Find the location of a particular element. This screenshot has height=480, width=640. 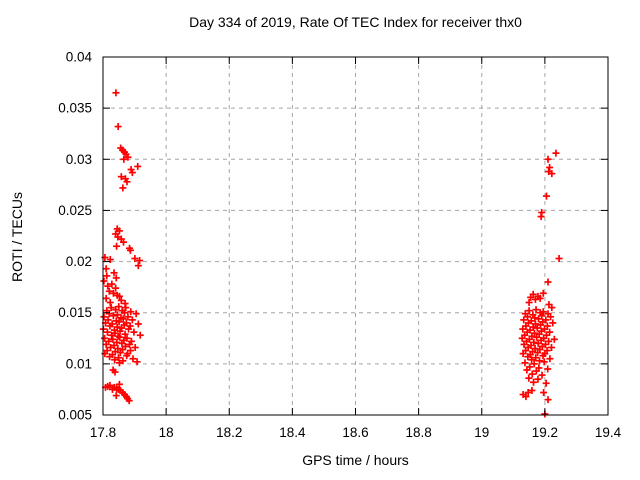

x-tick-label: 19.4 is located at coordinates (608, 432).